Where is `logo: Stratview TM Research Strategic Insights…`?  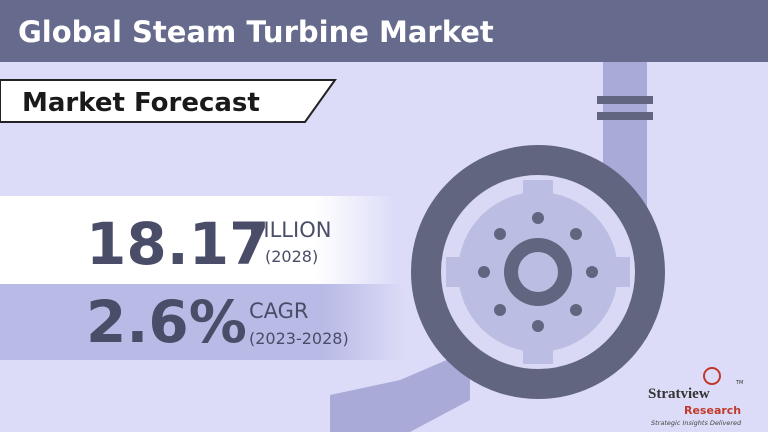
logo: Stratview TM Research Strategic Insights… is located at coordinates (695, 397).